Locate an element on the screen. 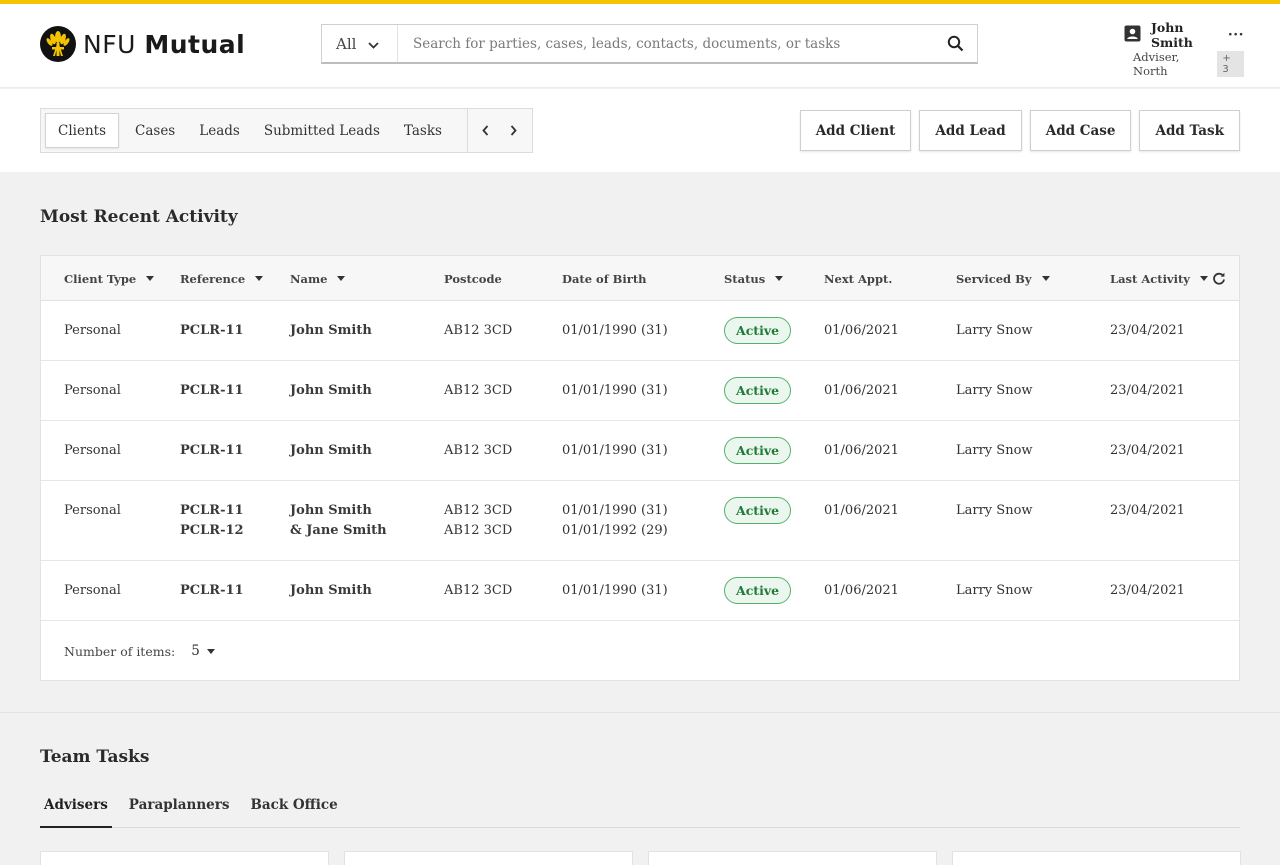 Image resolution: width=1280 pixels, height=865 pixels. column-reference: Reference is located at coordinates (222, 278).